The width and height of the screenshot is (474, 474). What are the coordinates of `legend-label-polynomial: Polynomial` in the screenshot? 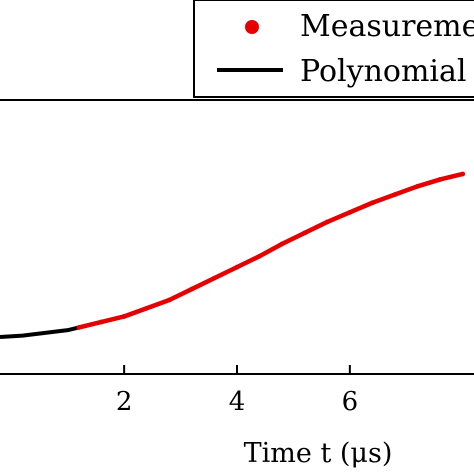 It's located at (383, 71).